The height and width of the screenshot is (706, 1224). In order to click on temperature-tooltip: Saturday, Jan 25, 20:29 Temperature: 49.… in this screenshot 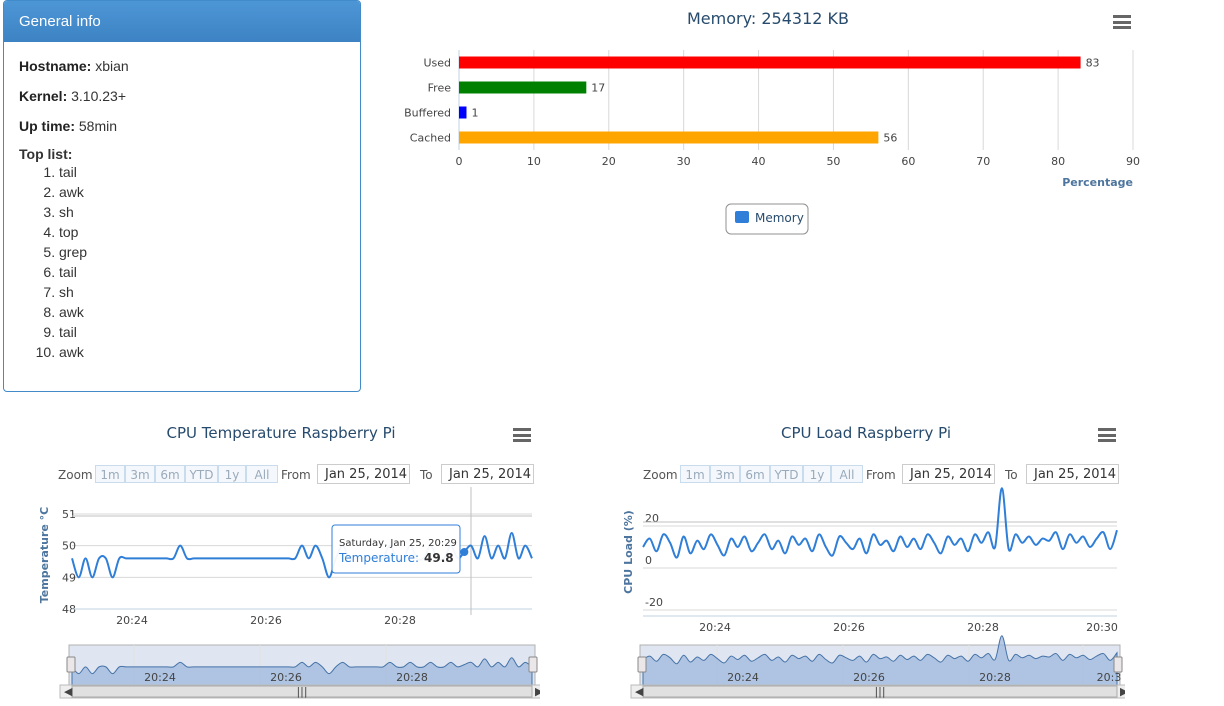, I will do `click(396, 549)`.